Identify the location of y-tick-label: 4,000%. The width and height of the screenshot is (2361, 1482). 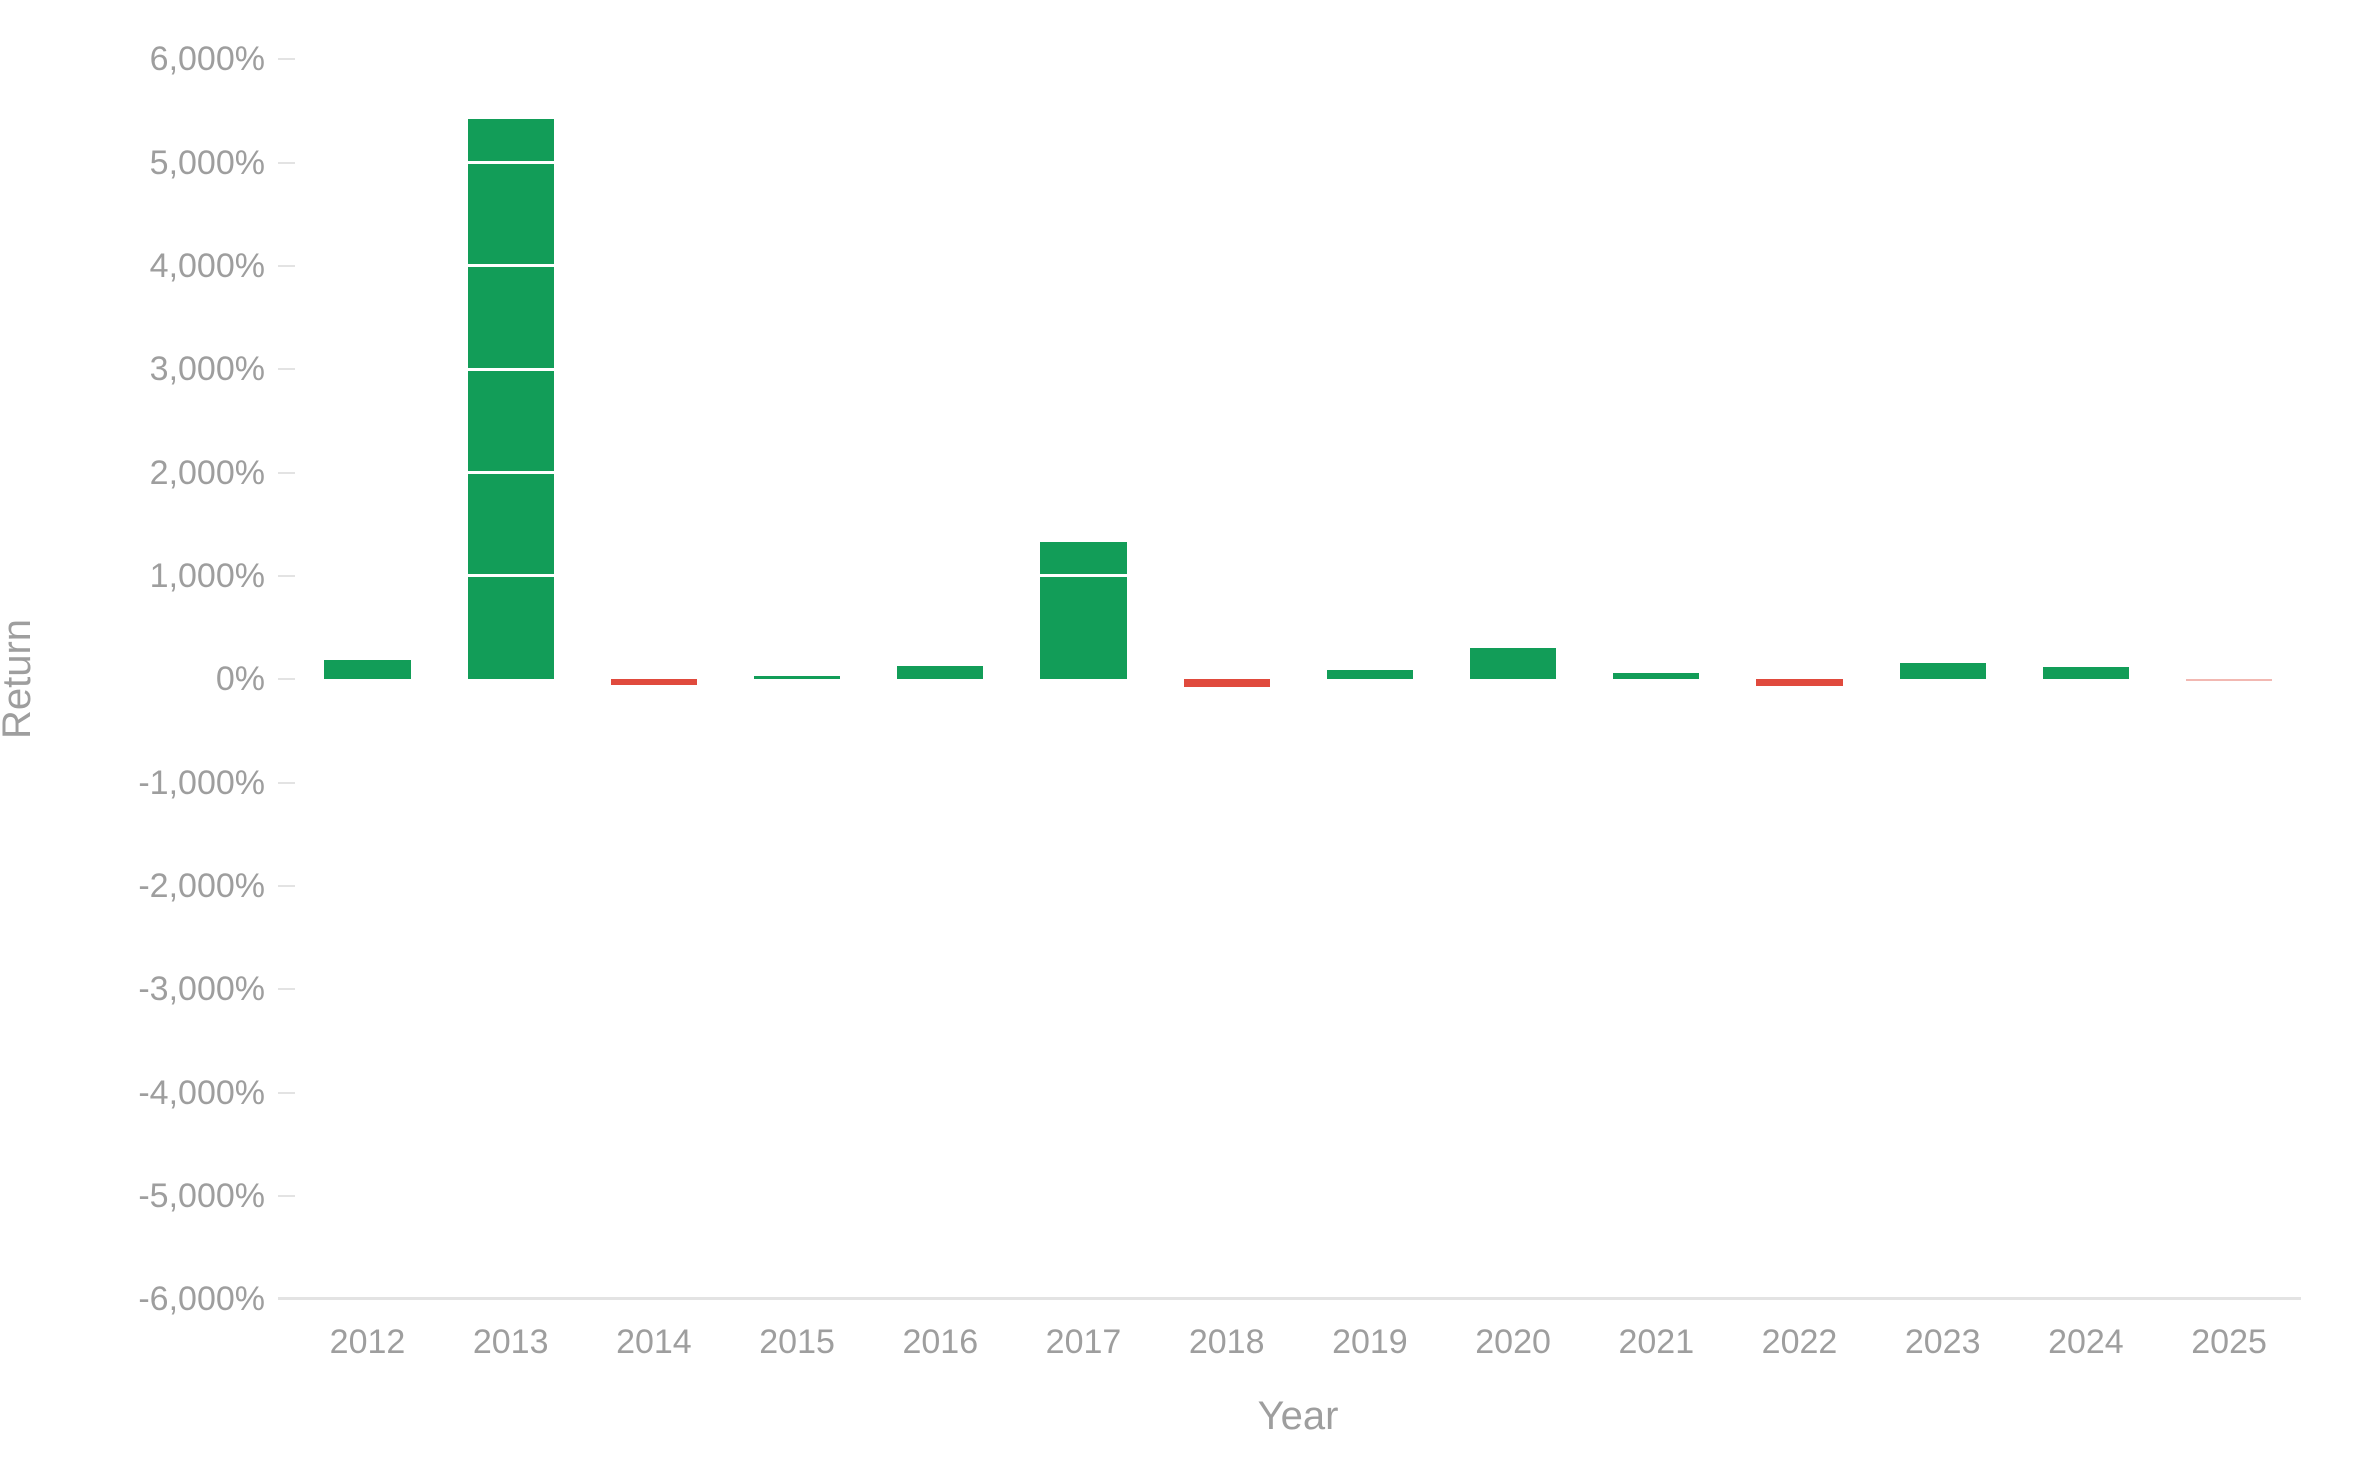
(207, 265).